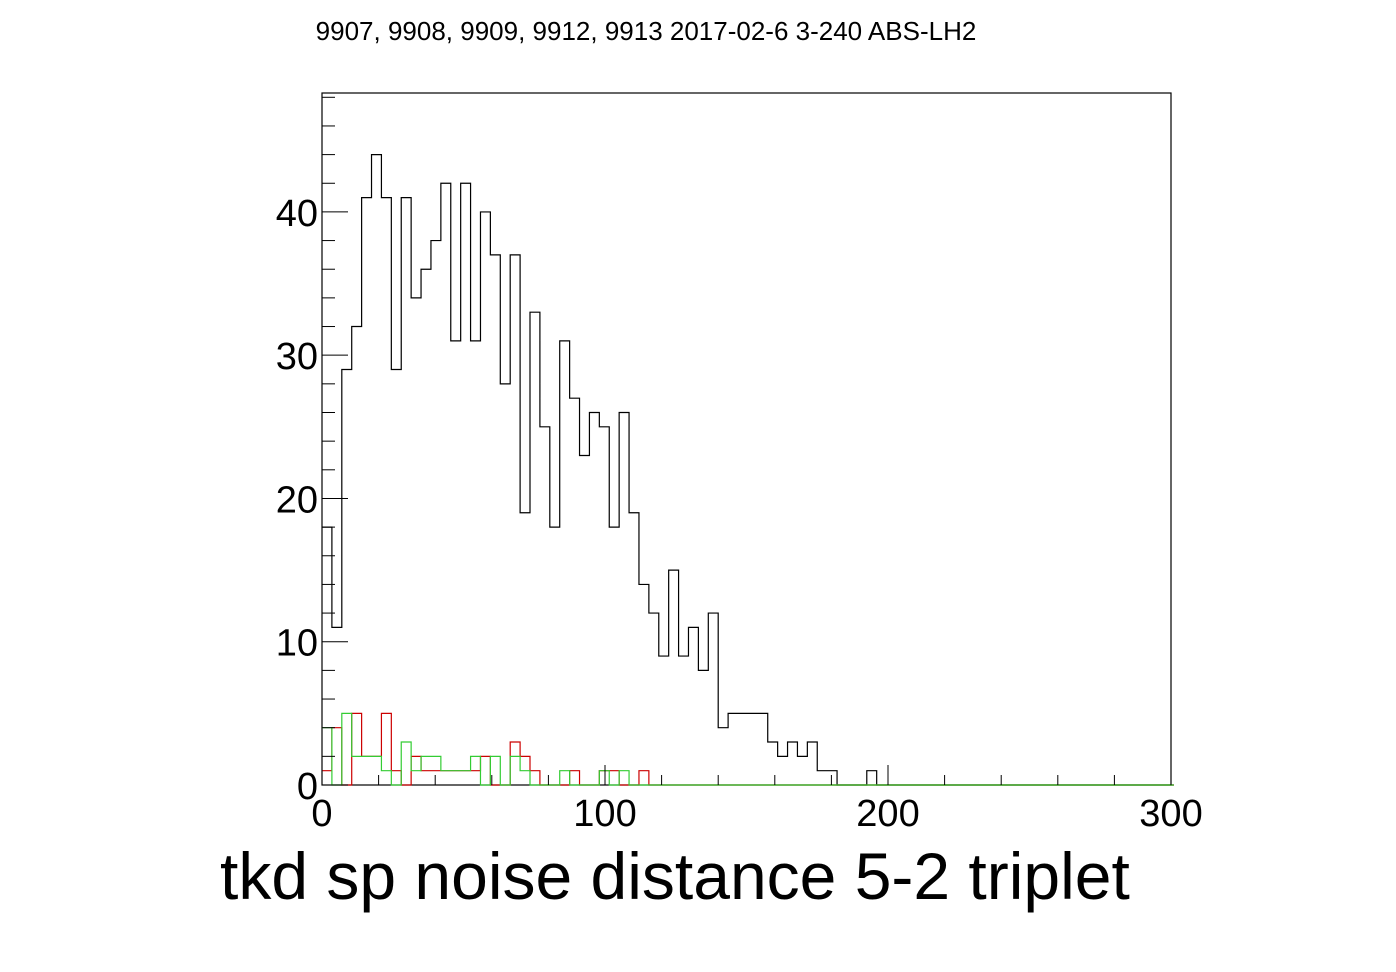  I want to click on x-axis-label: tkd sp noise distance 5-2 triplet, so click(675, 876).